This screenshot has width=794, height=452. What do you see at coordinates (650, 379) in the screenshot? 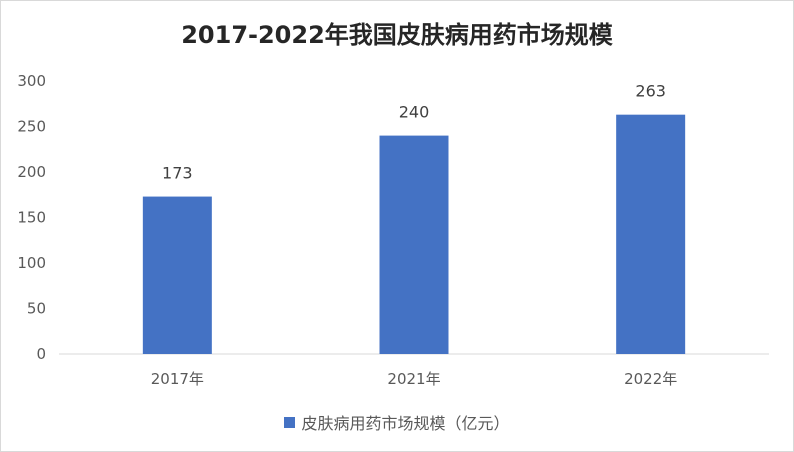
I see `x-tick-label: 2022年` at bounding box center [650, 379].